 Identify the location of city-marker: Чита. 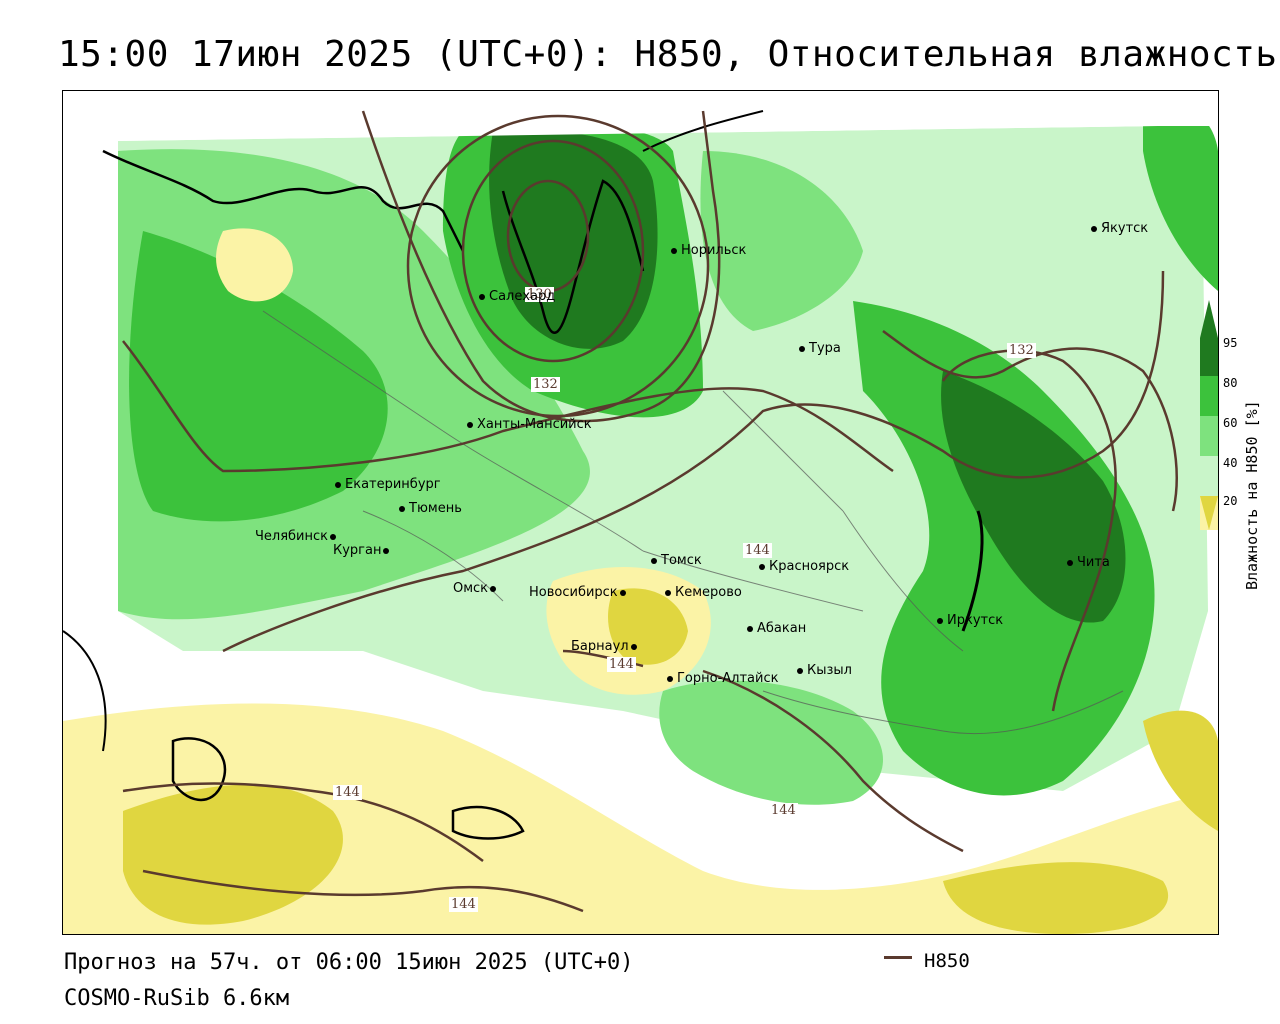
(1088, 562).